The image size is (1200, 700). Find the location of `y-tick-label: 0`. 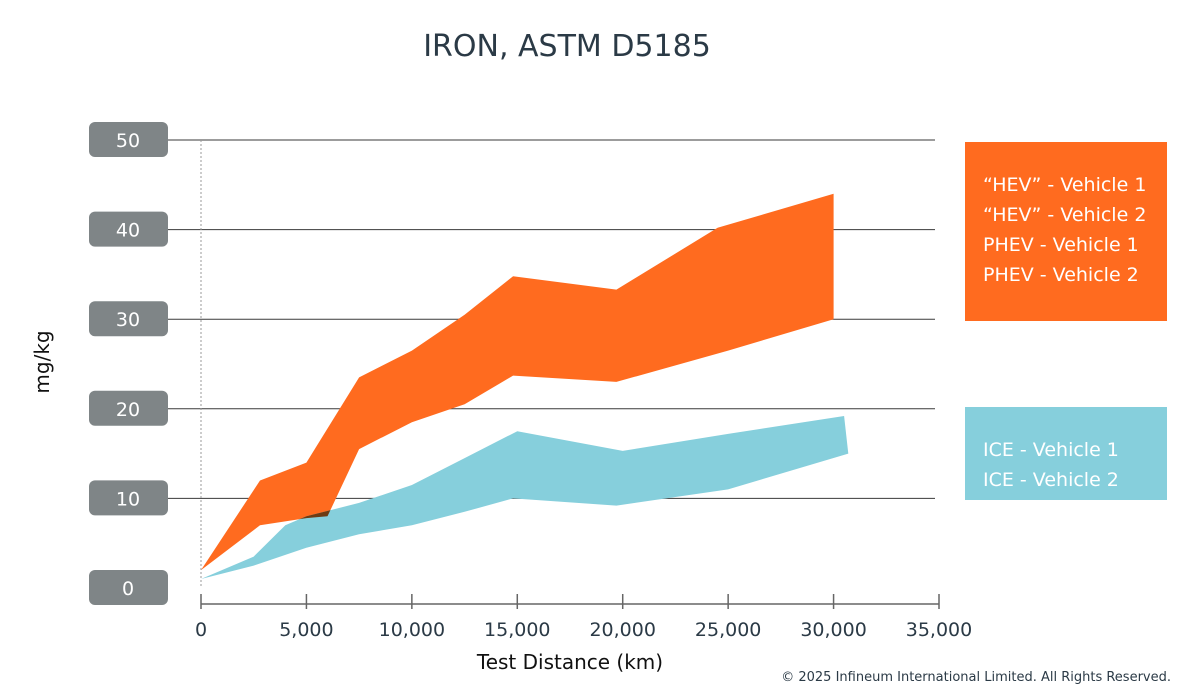

y-tick-label: 0 is located at coordinates (128, 589).